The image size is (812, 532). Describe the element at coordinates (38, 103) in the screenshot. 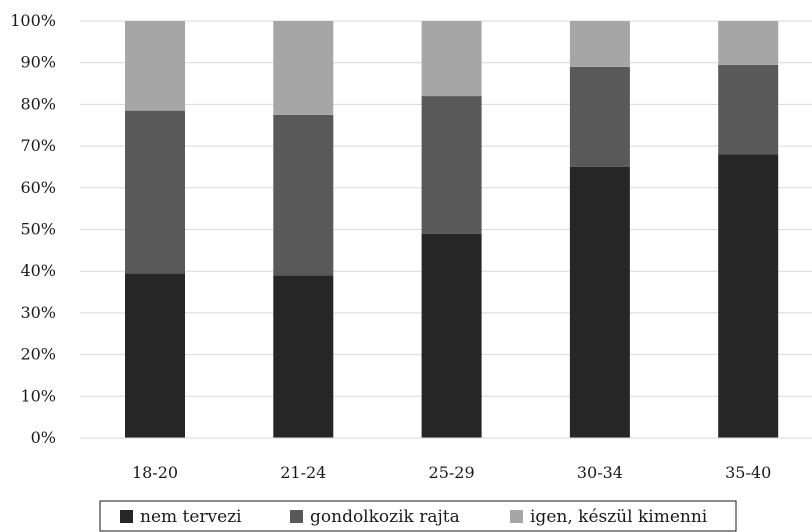

I see `y-tick-label: 80%` at that location.